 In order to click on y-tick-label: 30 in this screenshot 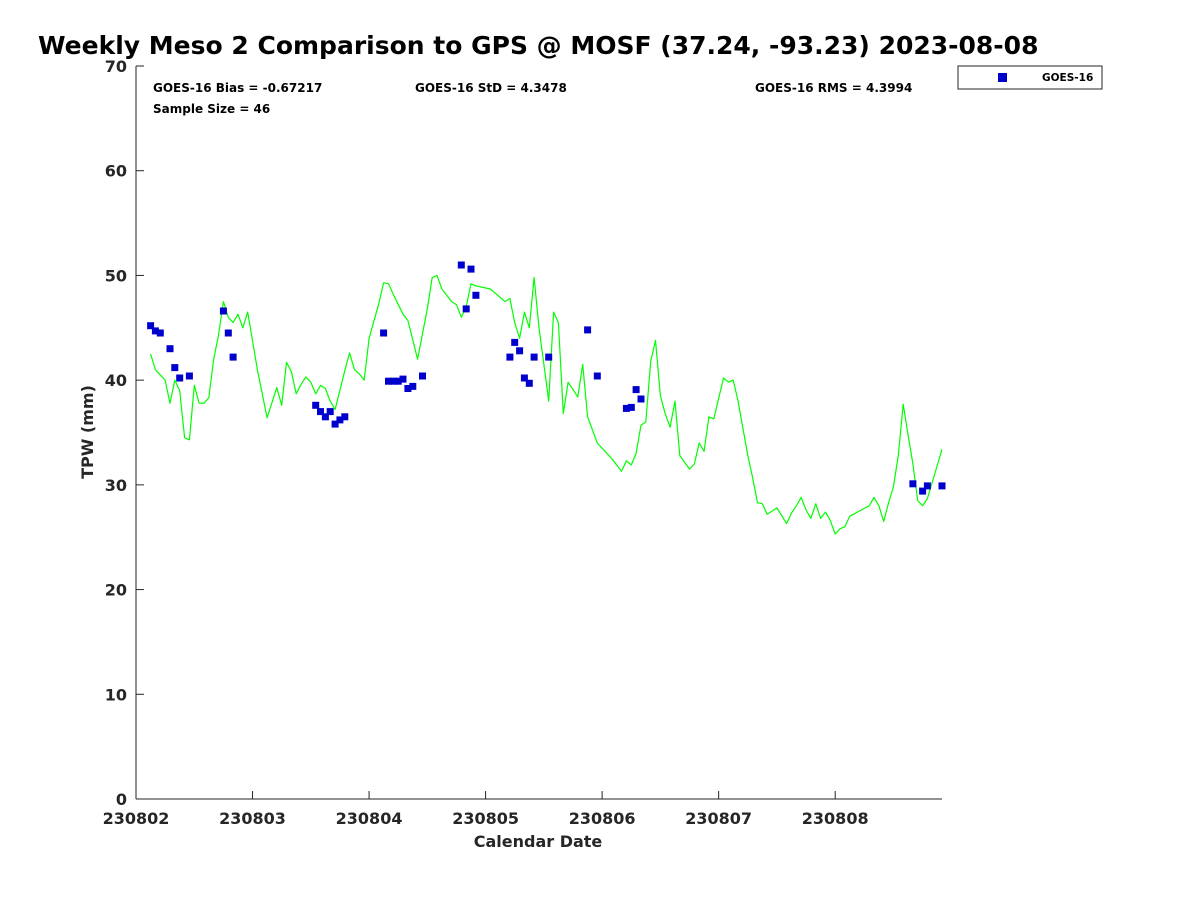, I will do `click(116, 485)`.